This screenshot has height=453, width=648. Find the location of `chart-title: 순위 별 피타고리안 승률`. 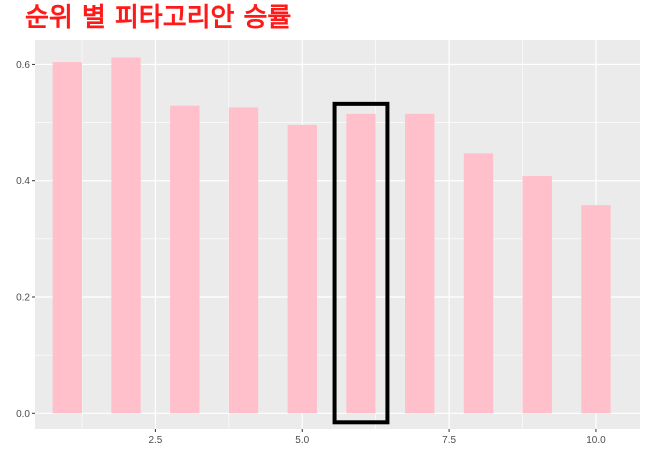

chart-title: 순위 별 피타고리안 승률 is located at coordinates (158, 18).